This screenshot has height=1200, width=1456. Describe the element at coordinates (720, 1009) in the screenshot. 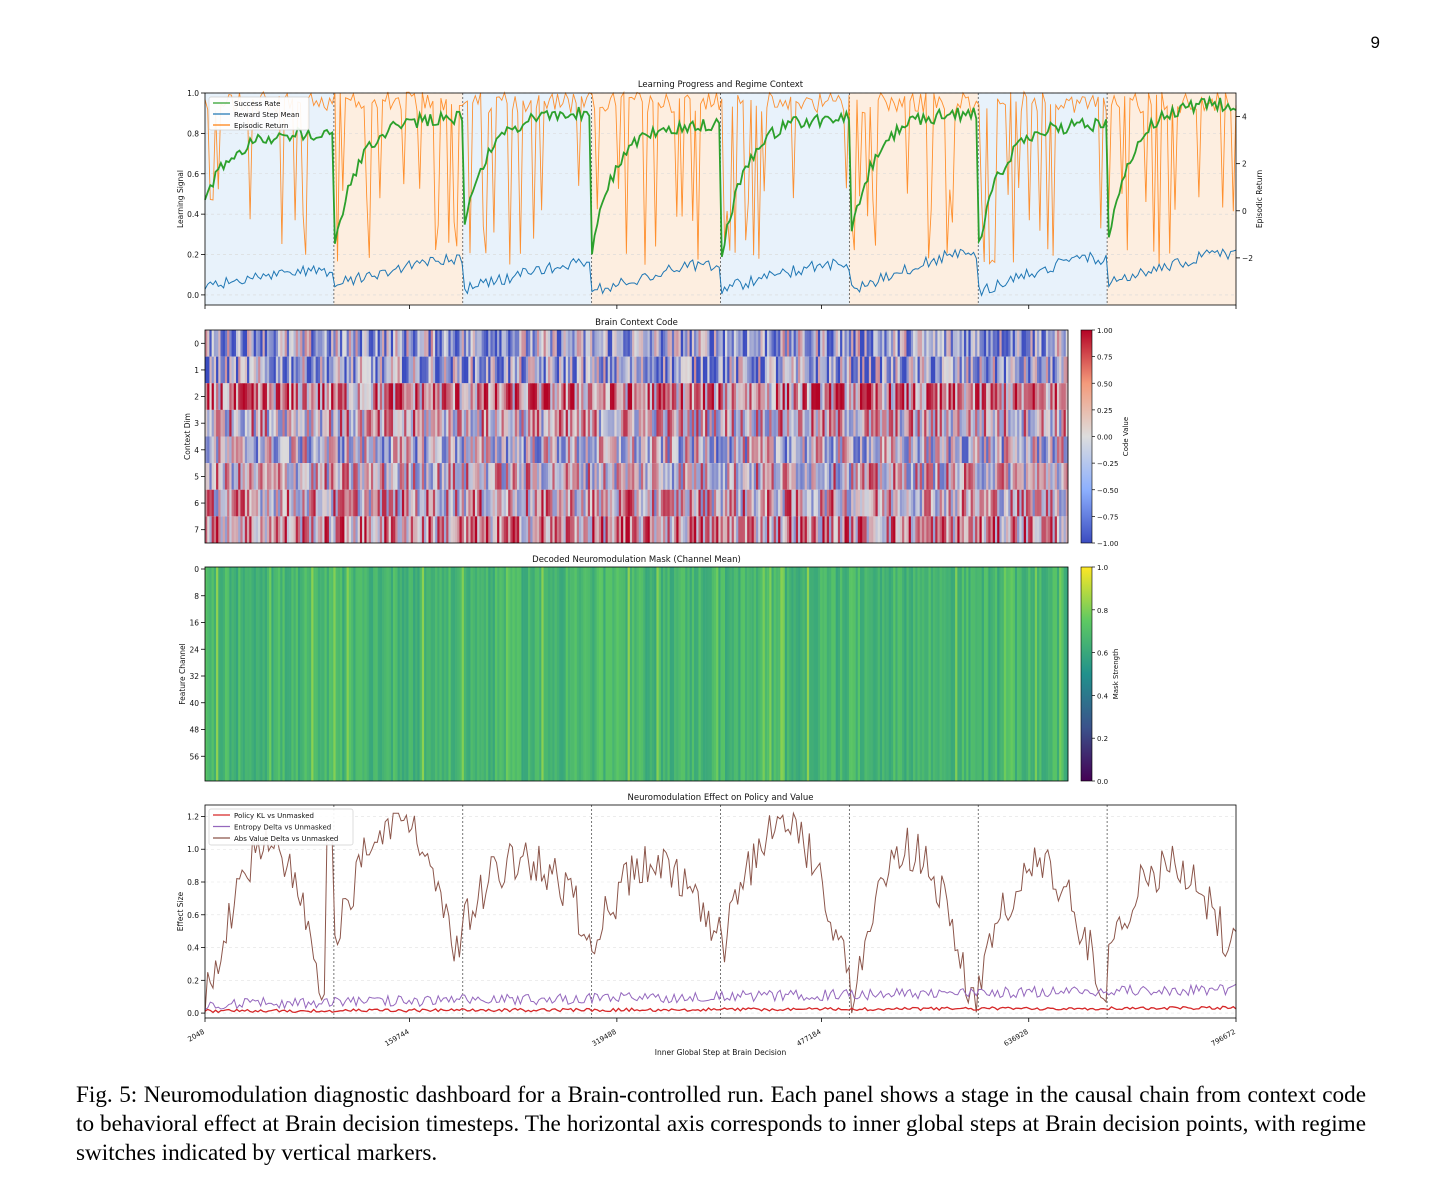

I see `series-policy-kl` at that location.